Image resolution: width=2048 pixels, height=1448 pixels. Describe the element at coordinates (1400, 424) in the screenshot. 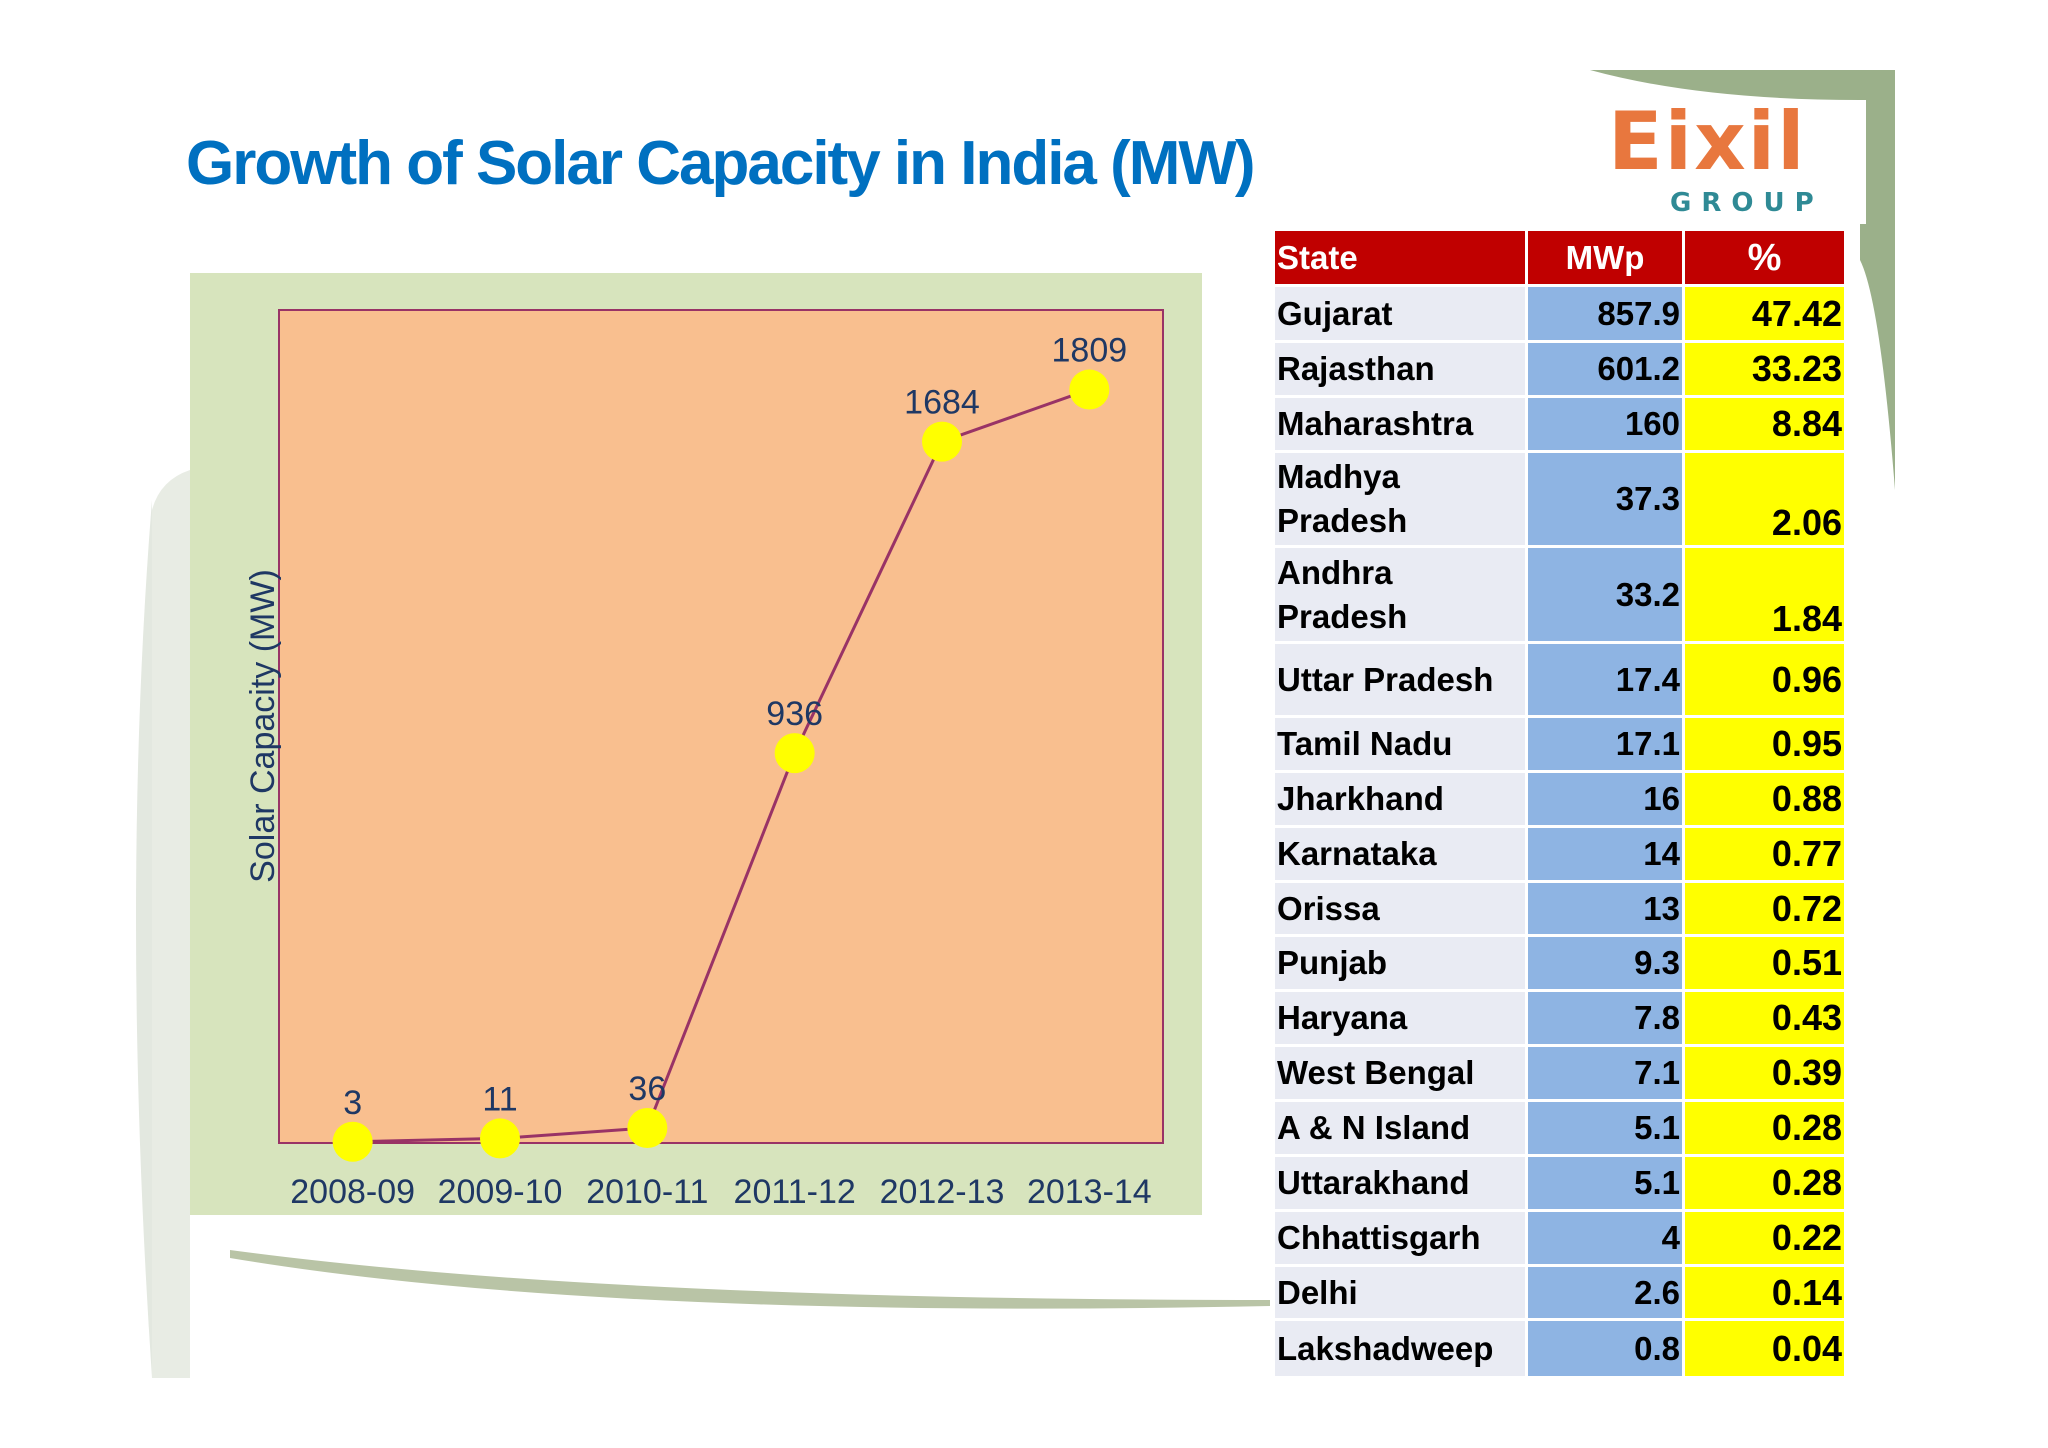

I see `state-cell: Maharashtra` at that location.